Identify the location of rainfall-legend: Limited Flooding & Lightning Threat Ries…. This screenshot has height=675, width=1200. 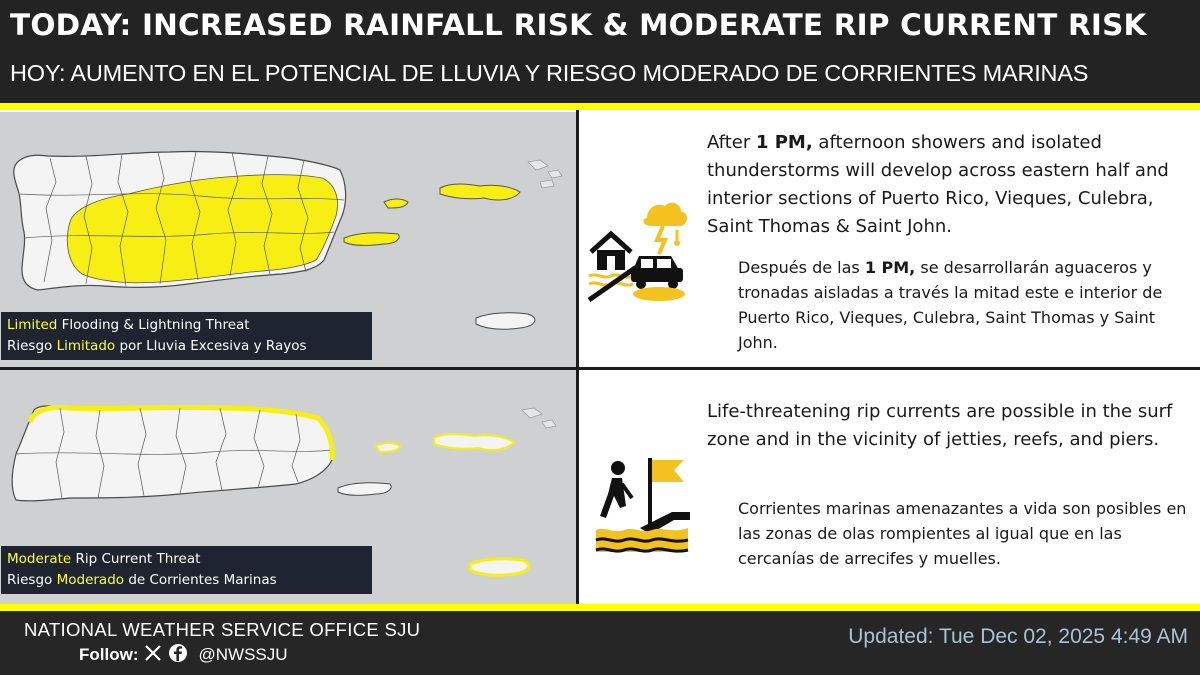
(186, 336).